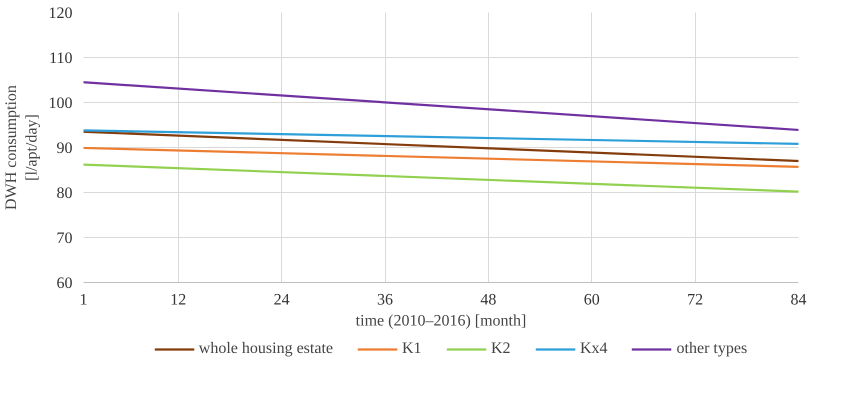  I want to click on x-tick-label: 48, so click(488, 300).